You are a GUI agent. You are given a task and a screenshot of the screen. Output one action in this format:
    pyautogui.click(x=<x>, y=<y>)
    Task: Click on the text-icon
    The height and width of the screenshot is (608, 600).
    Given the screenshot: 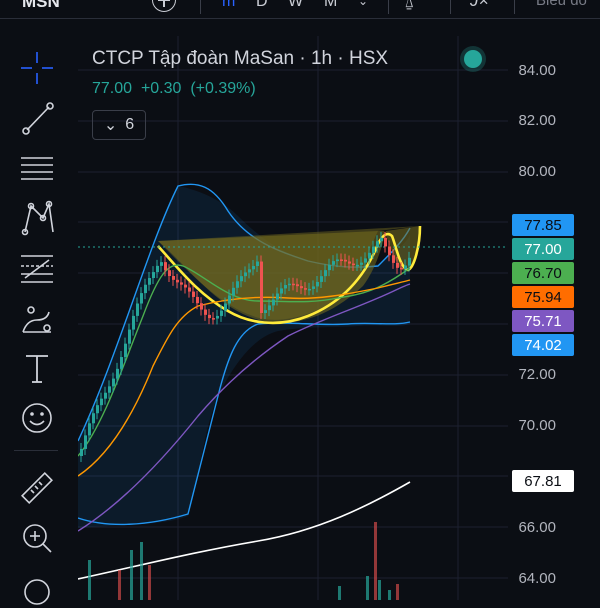 What is the action you would take?
    pyautogui.click(x=37, y=368)
    